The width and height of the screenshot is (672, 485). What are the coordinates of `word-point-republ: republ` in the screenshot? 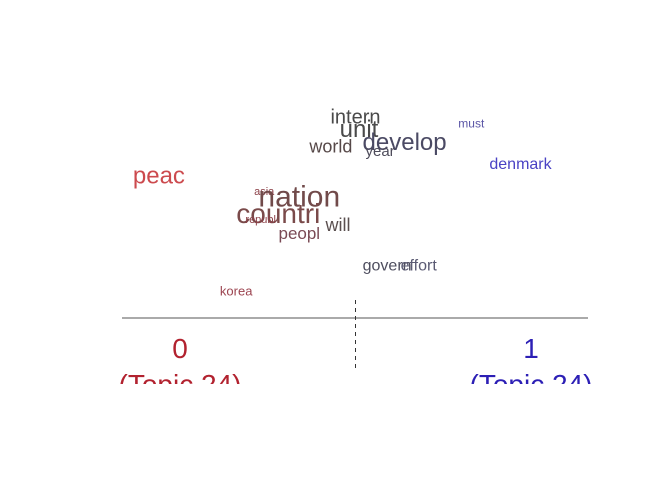 It's located at (260, 220).